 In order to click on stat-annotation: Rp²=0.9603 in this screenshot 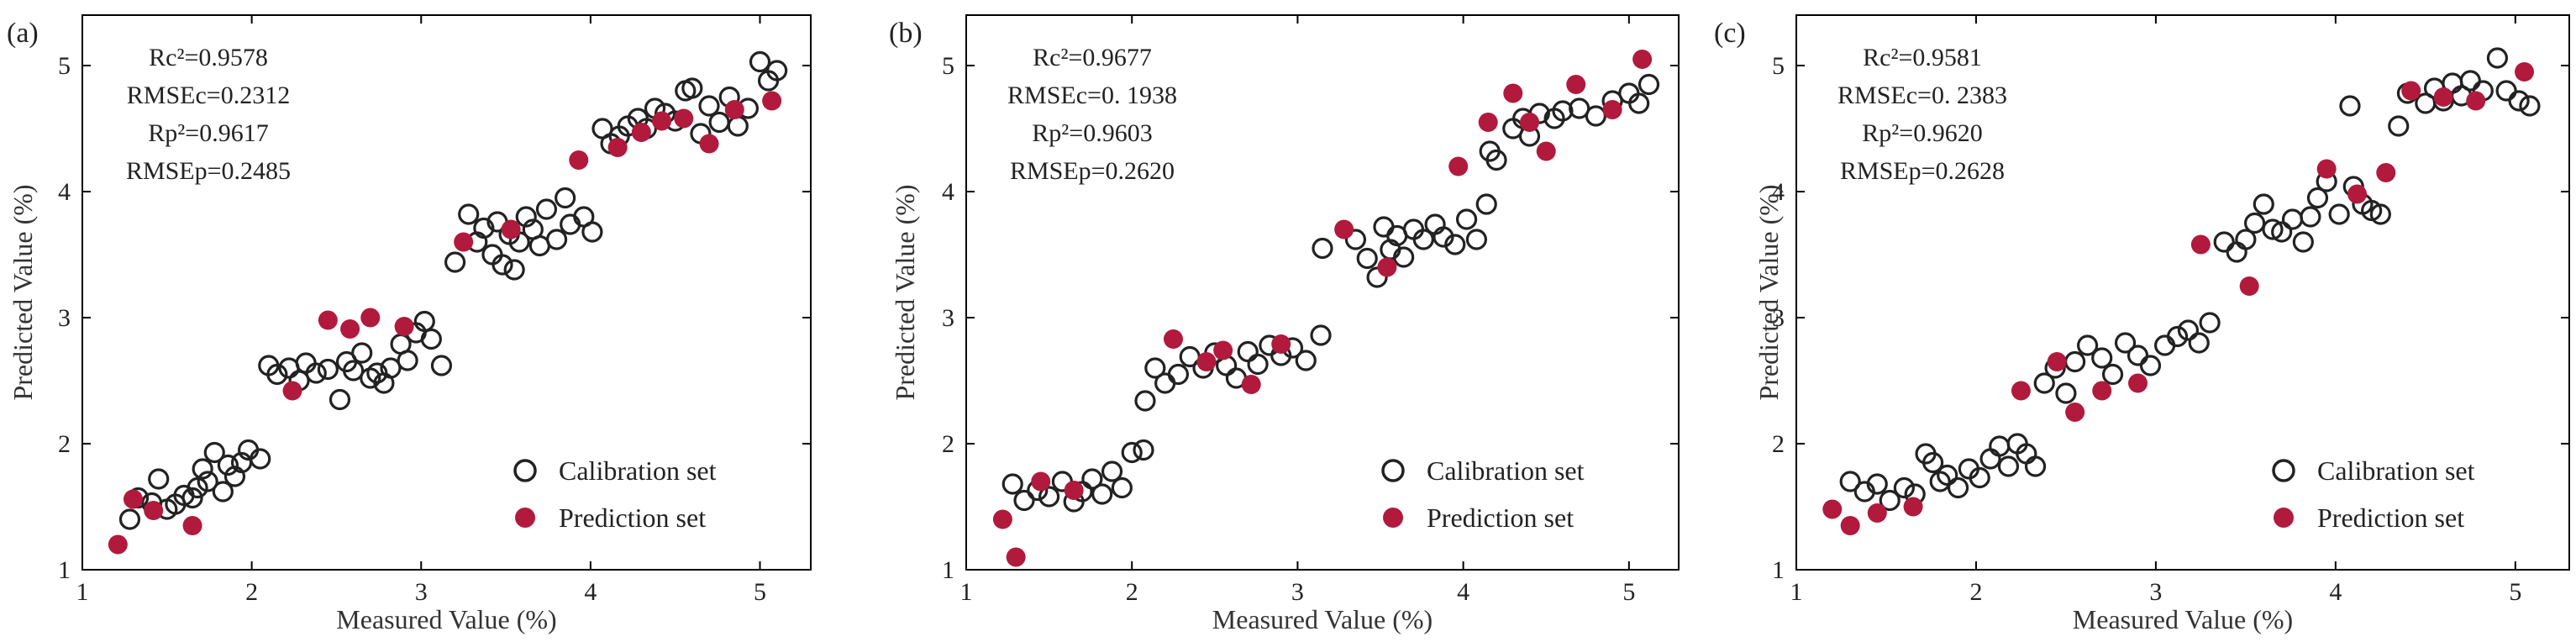, I will do `click(1092, 133)`.